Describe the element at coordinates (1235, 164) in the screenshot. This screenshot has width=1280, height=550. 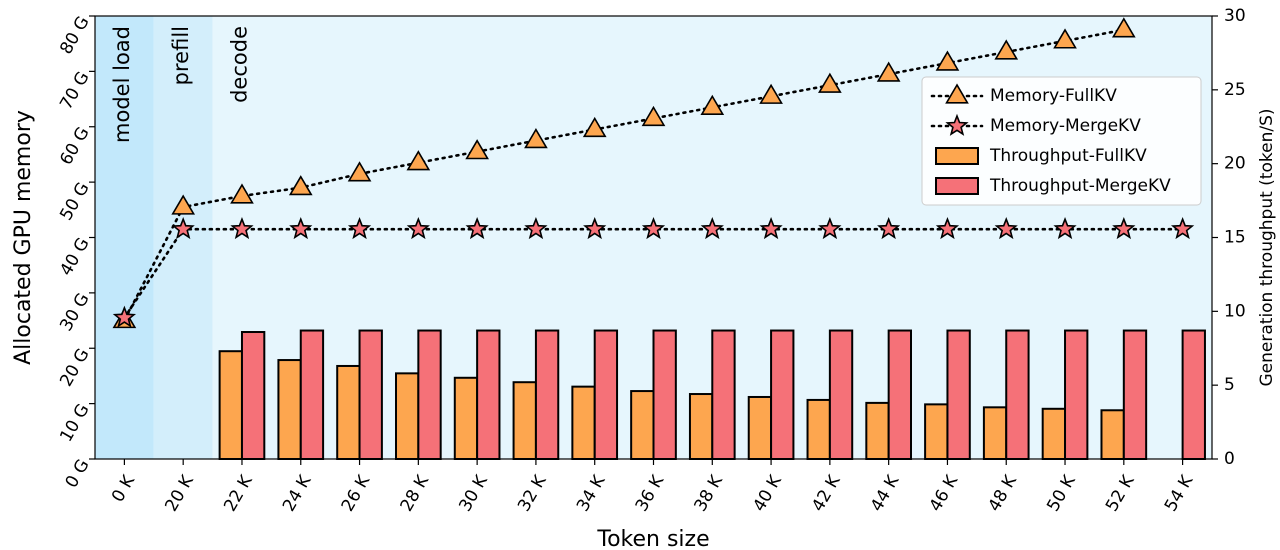
I see `y-right-tick-label-4: 20` at that location.